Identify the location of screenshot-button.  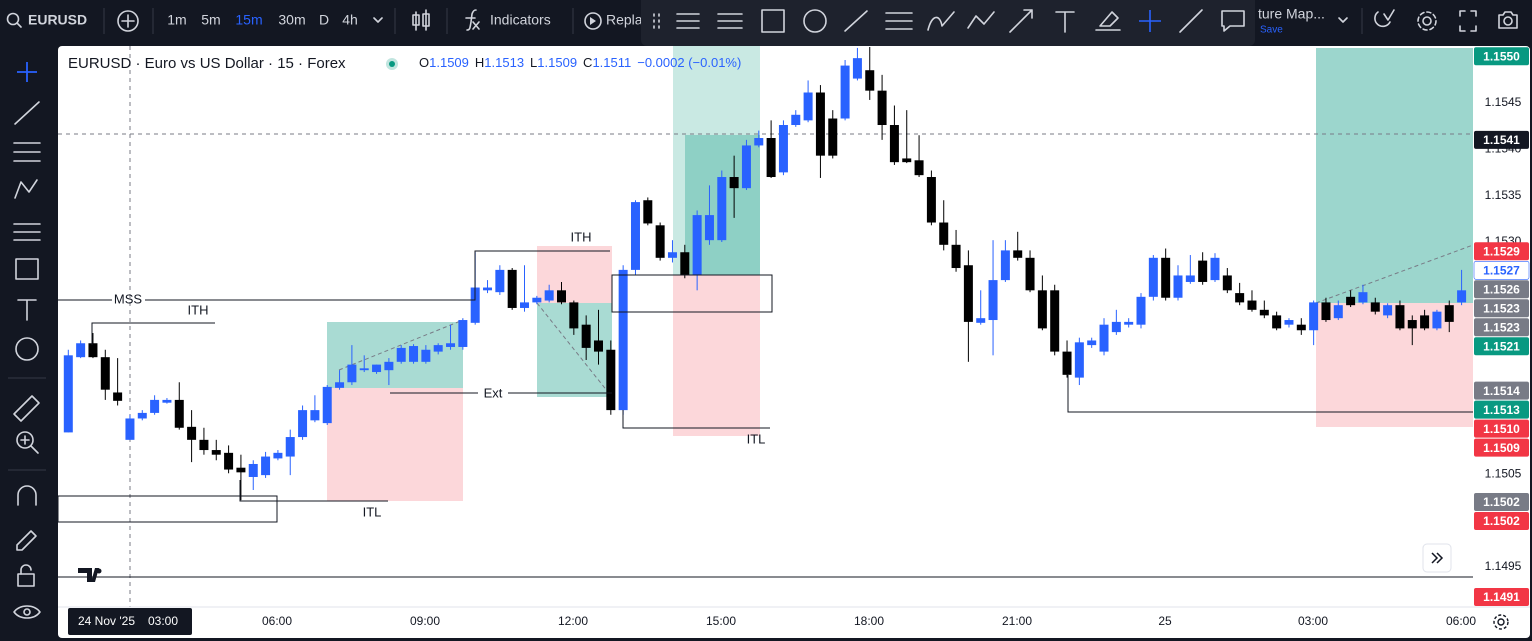
(1508, 20).